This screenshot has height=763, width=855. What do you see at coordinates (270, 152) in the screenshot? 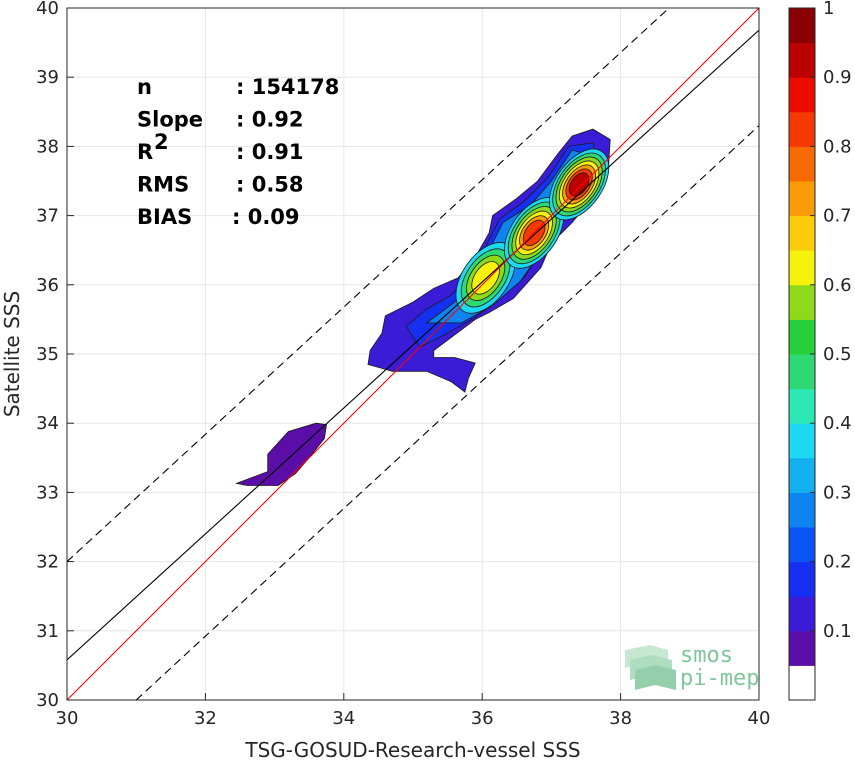
I see `stat-value: : 0.91` at bounding box center [270, 152].